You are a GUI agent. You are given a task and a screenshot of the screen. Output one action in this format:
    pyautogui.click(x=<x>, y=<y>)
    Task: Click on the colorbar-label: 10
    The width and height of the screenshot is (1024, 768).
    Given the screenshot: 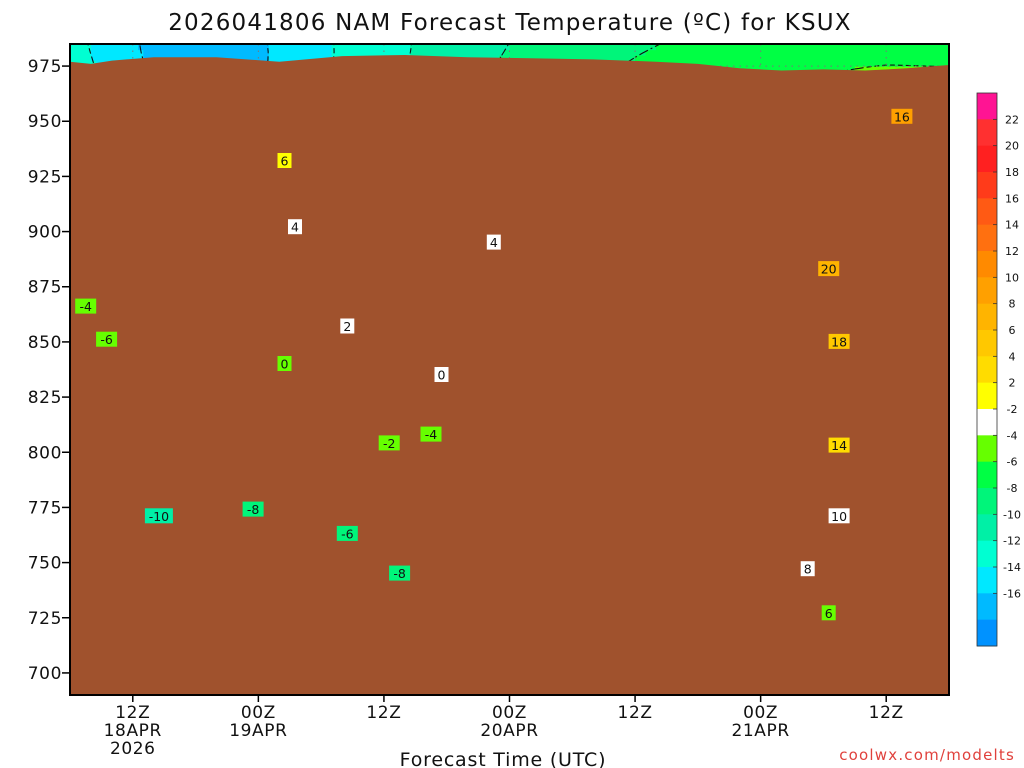 What is the action you would take?
    pyautogui.click(x=1012, y=277)
    